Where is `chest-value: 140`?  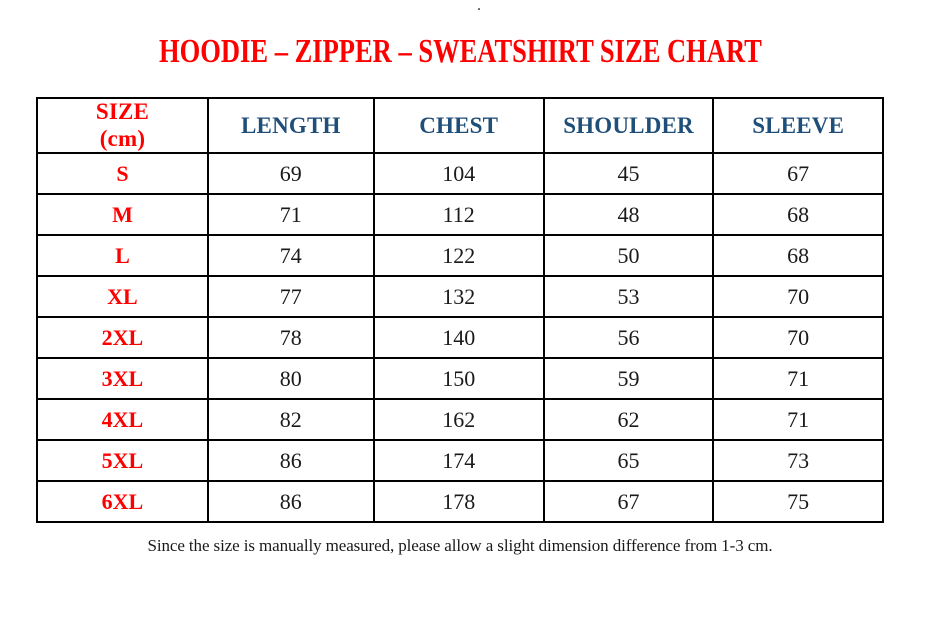
chest-value: 140 is located at coordinates (458, 337).